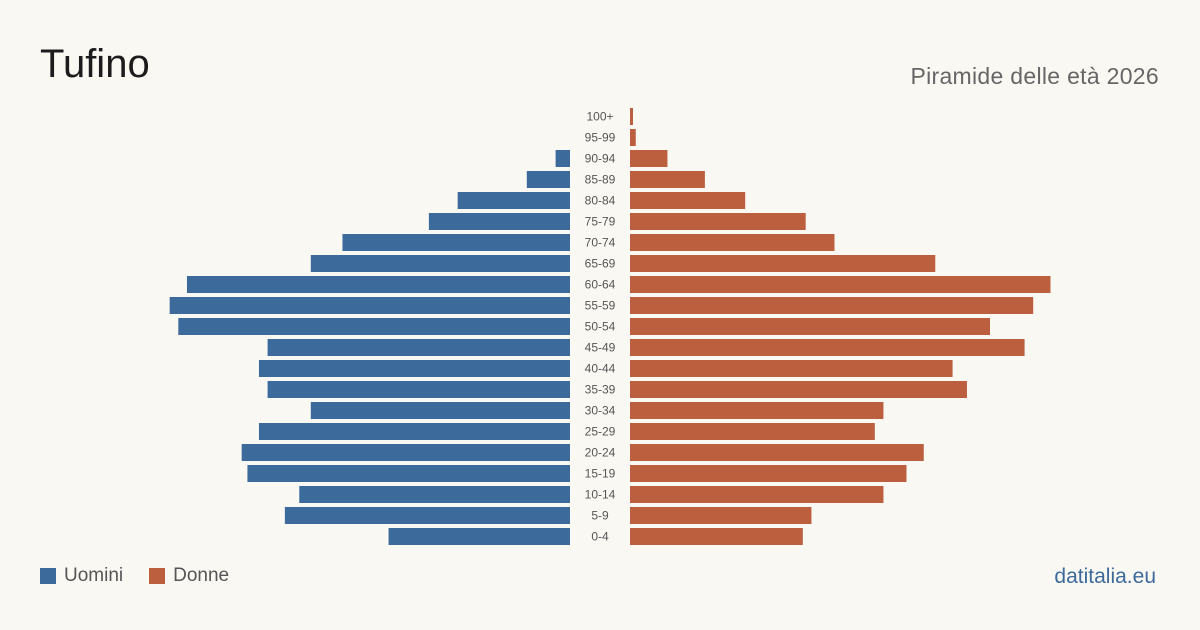 This screenshot has width=1200, height=630. Describe the element at coordinates (600, 138) in the screenshot. I see `age-label-95-99: 95-99` at that location.